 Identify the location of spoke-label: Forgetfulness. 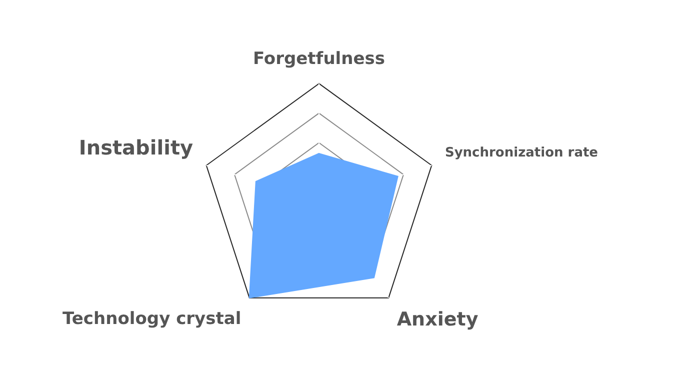
(319, 58).